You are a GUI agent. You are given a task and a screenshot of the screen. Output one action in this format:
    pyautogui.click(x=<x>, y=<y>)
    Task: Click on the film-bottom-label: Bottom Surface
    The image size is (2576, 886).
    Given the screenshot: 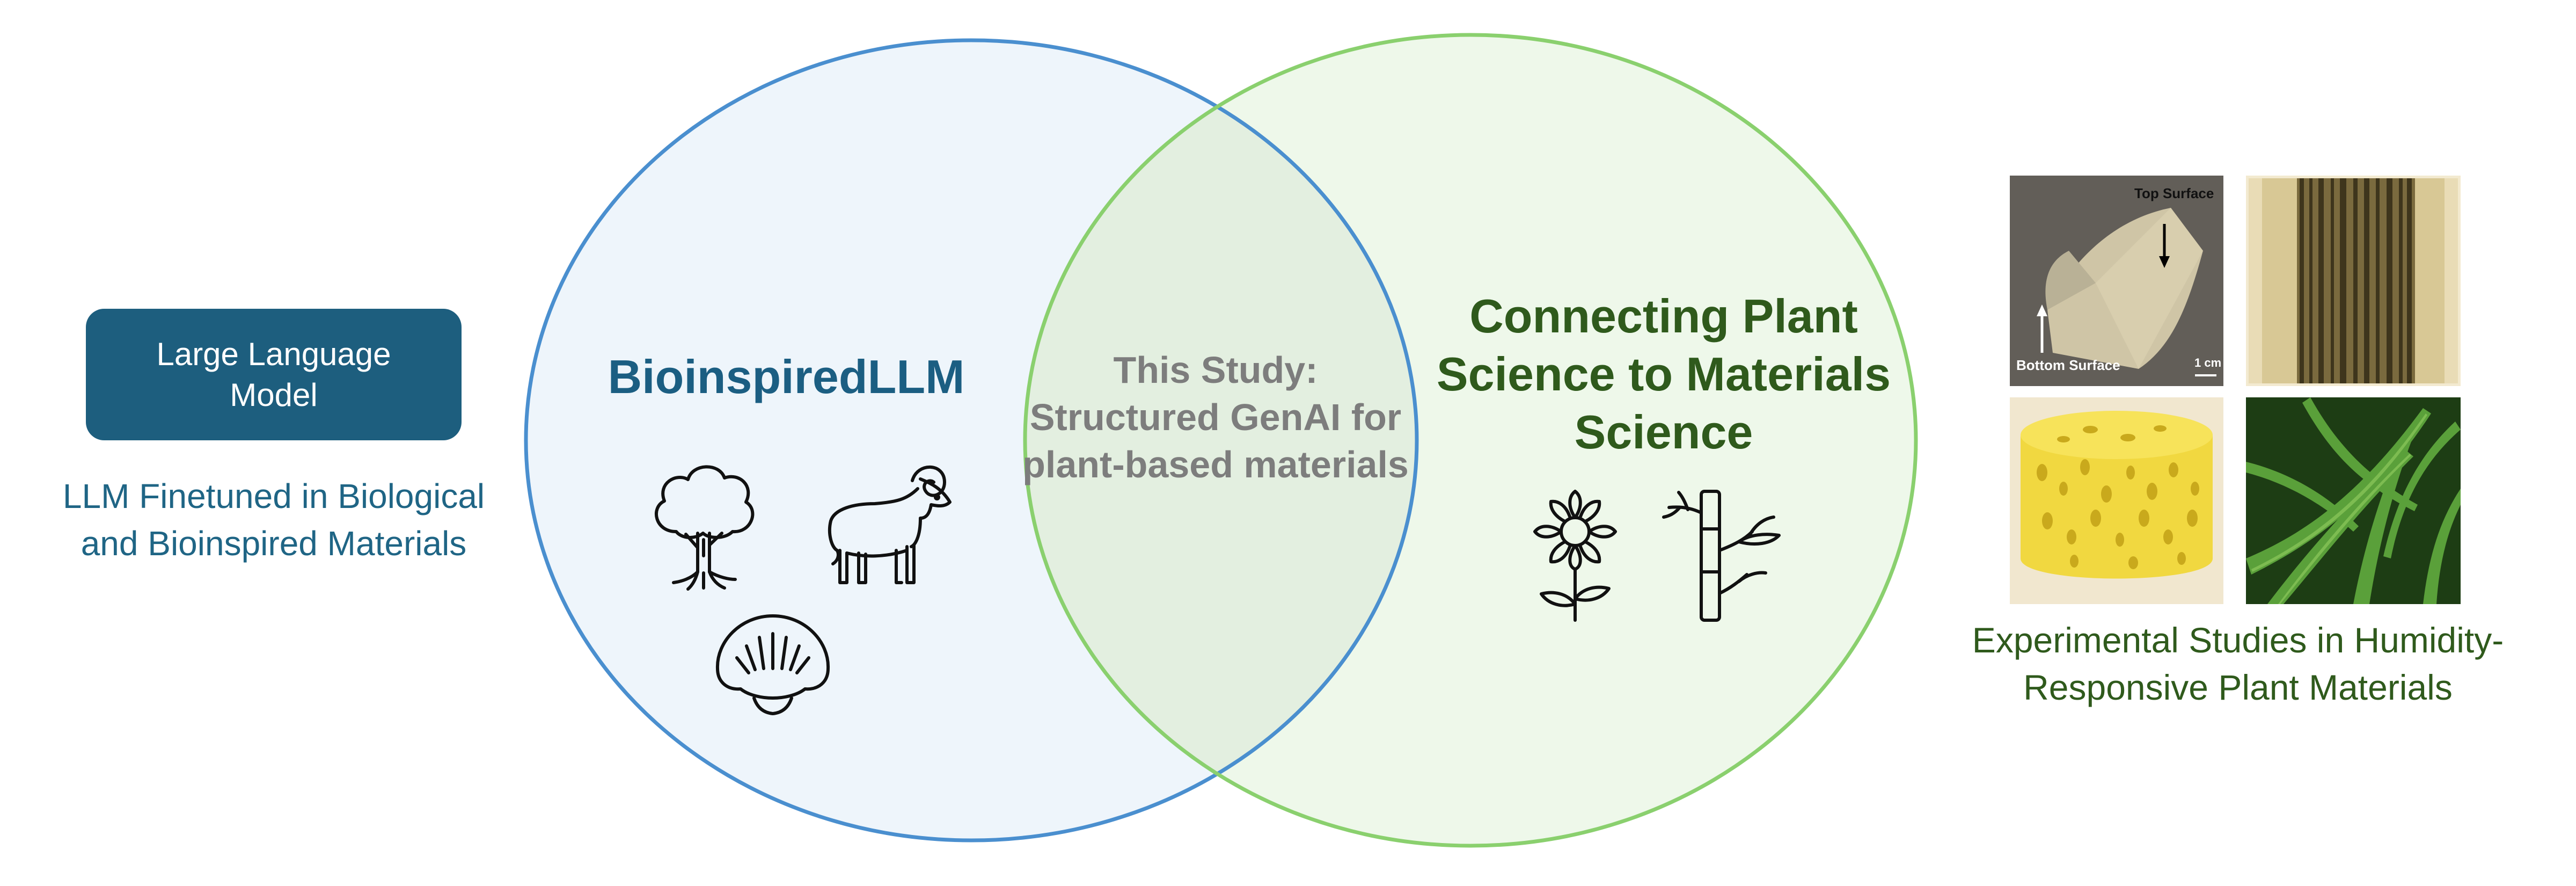 What is the action you would take?
    pyautogui.click(x=2068, y=365)
    